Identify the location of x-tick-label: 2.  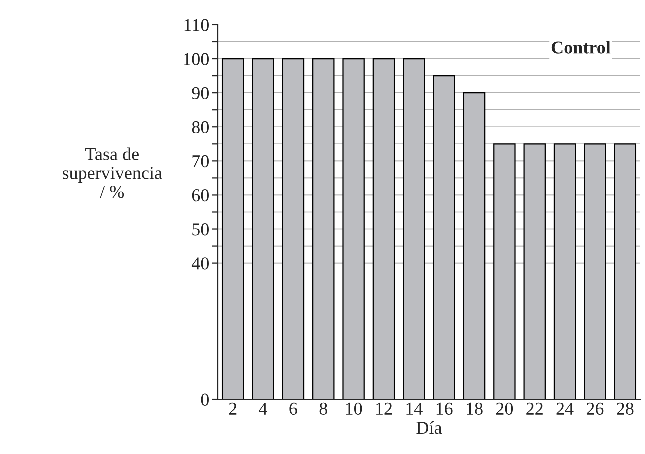
(233, 408).